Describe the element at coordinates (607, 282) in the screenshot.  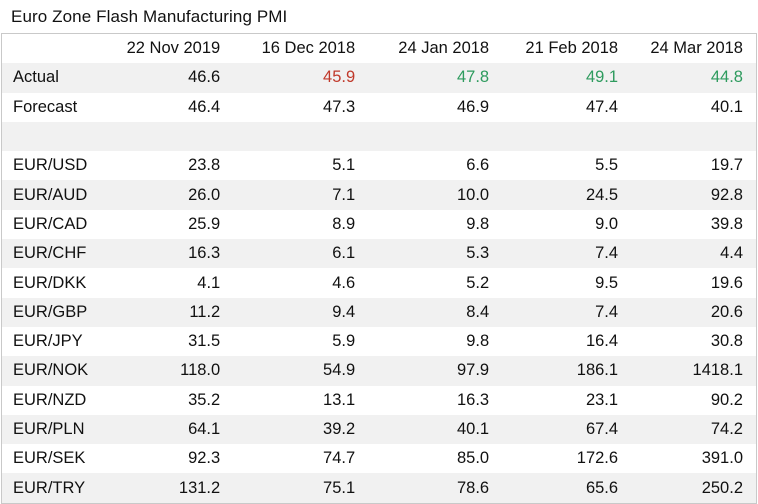
I see `cell-value: 9.5` at that location.